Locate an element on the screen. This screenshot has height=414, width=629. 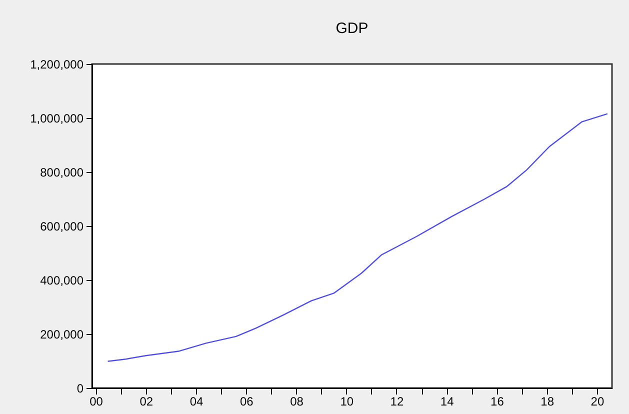
y-tick-label: 1,000,000 is located at coordinates (57, 119).